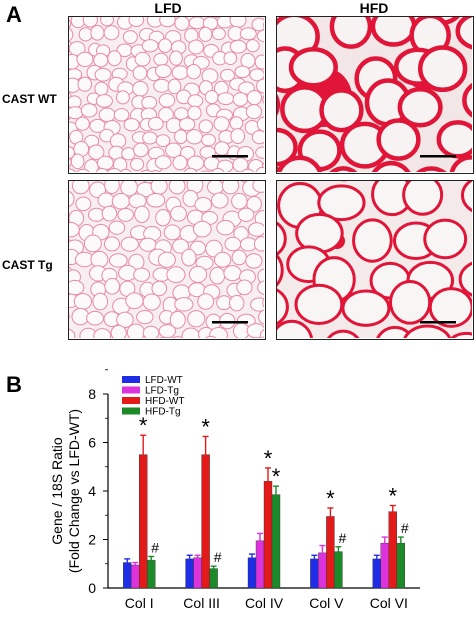  I want to click on significance-hash: #, so click(343, 538).